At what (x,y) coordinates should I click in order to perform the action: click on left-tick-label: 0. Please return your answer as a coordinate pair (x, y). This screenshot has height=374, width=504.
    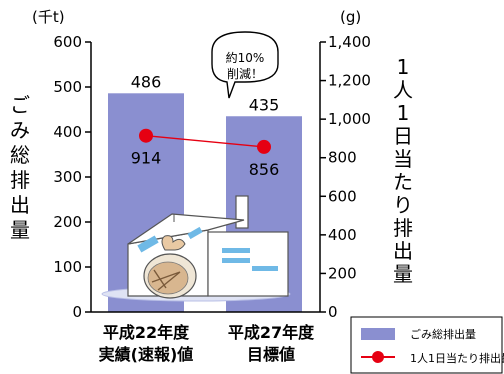
    Looking at the image, I should click on (77, 312).